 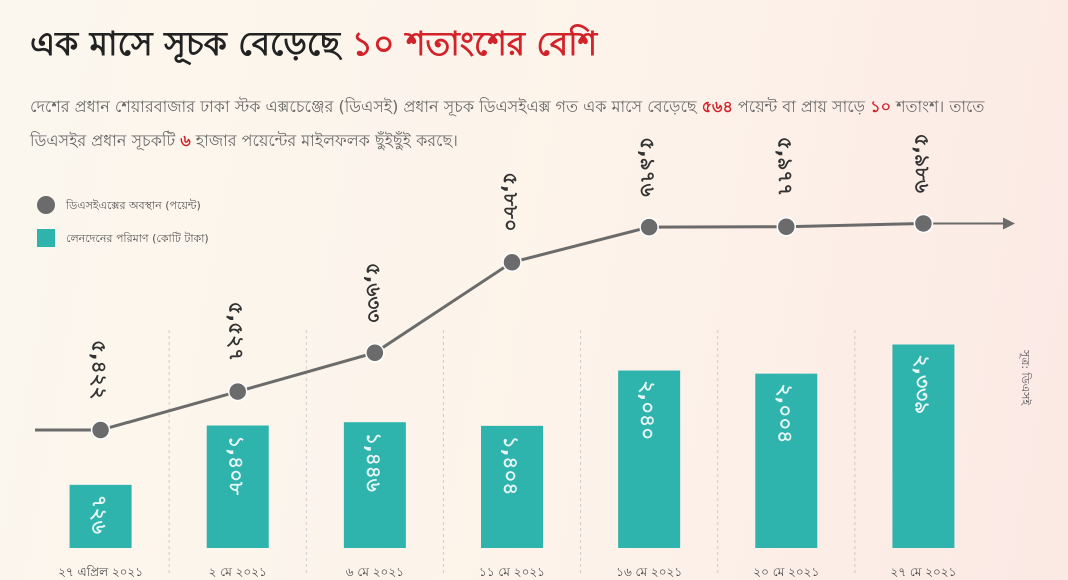 What do you see at coordinates (717, 106) in the screenshot?
I see `subtitle-segment: ৫৬৪` at bounding box center [717, 106].